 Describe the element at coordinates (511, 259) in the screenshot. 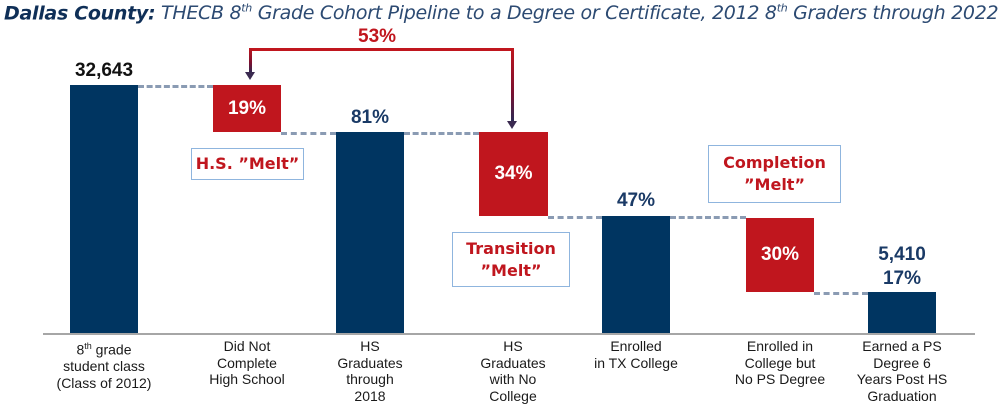

I see `note-transition-melt: Transition ”Melt”` at that location.